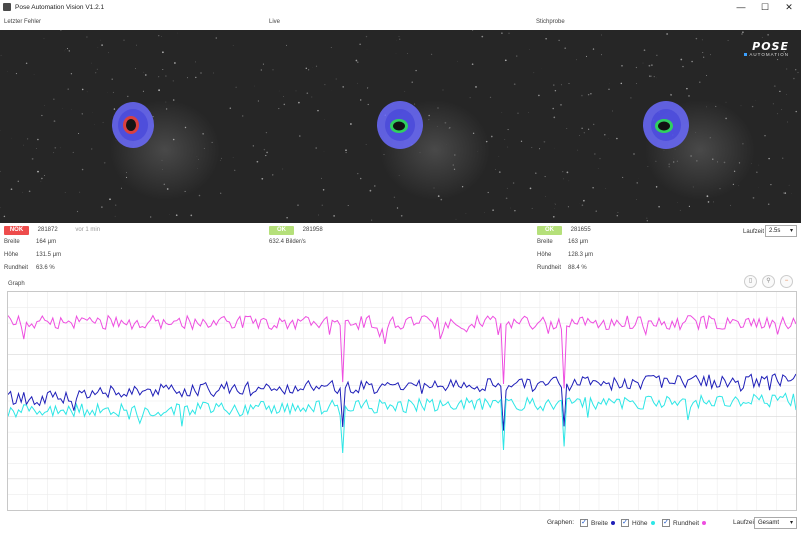 The image size is (801, 534). What do you see at coordinates (433, 150) in the screenshot?
I see `camera-image-live` at bounding box center [433, 150].